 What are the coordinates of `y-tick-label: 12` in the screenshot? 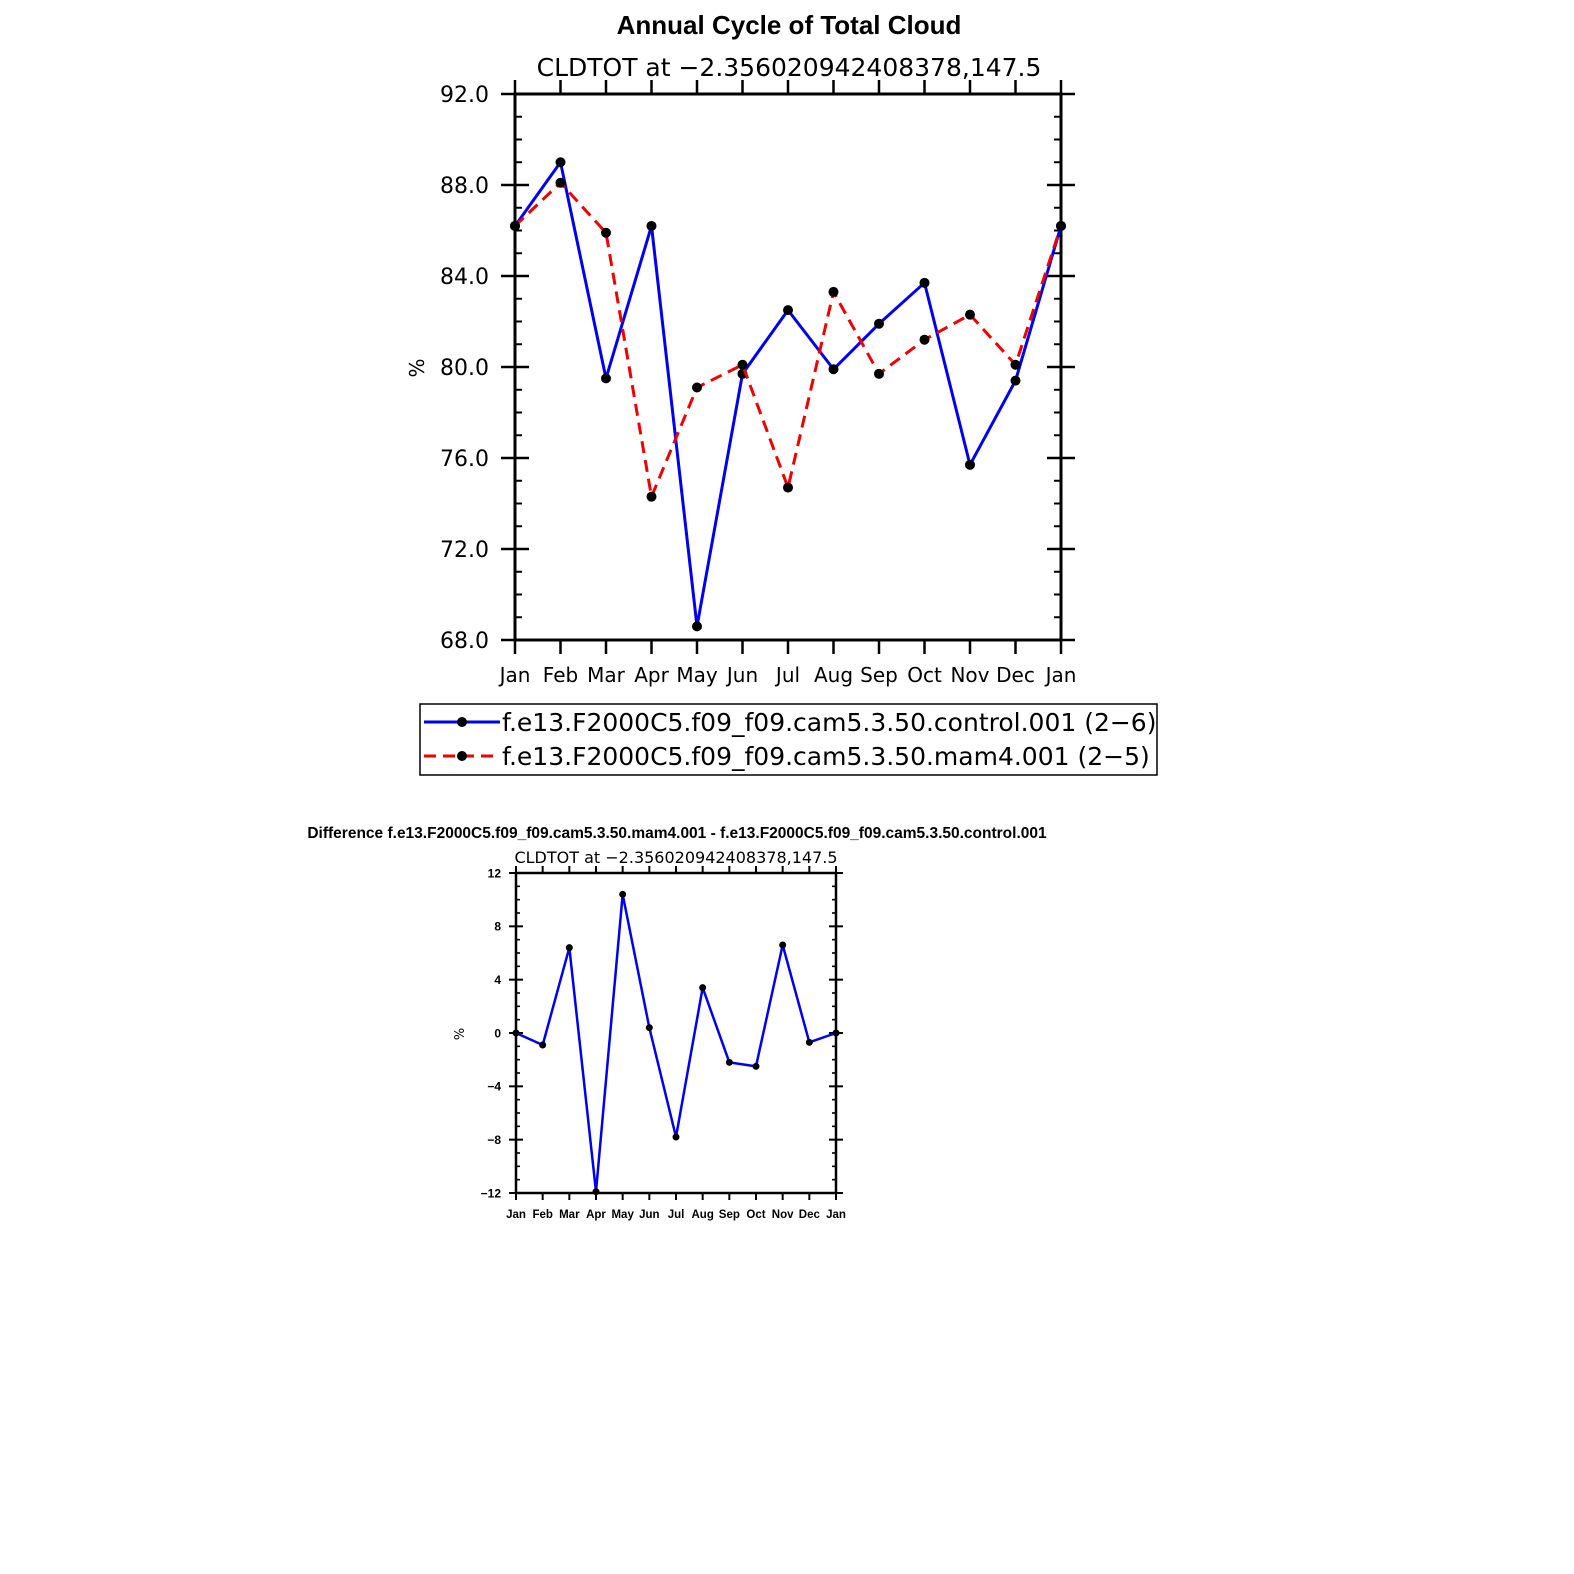 It's located at (495, 873).